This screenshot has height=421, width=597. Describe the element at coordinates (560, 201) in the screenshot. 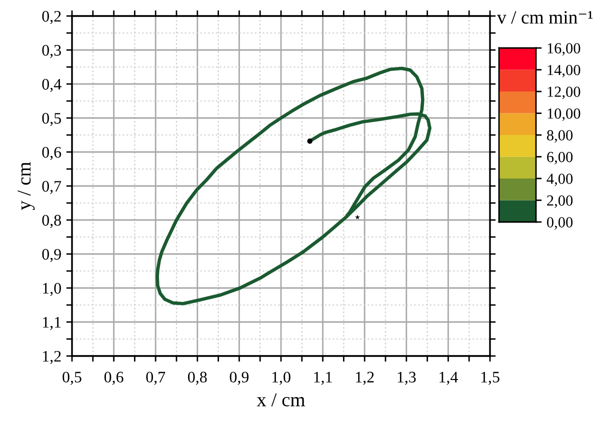

I see `color-bar-label: 2,00` at that location.